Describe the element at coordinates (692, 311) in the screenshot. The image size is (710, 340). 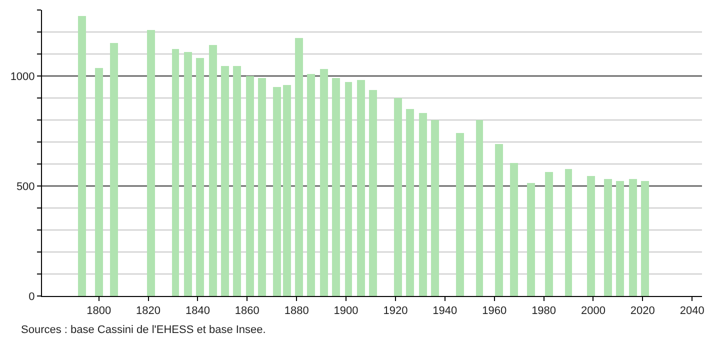
I see `x-tick-label: 2040` at that location.